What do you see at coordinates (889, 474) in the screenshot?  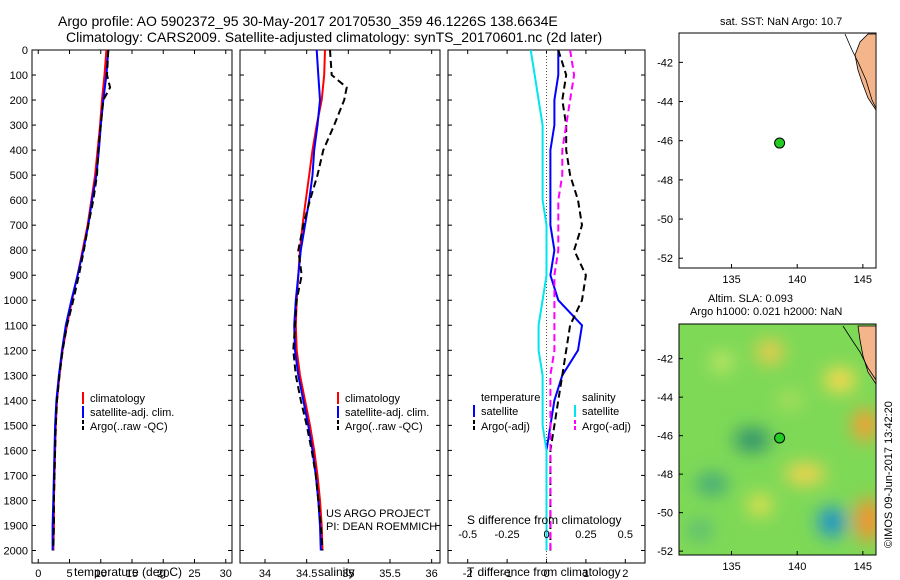 I see `imos-watermark: ©IMOS 09-Jun-2017 13:42:20` at bounding box center [889, 474].